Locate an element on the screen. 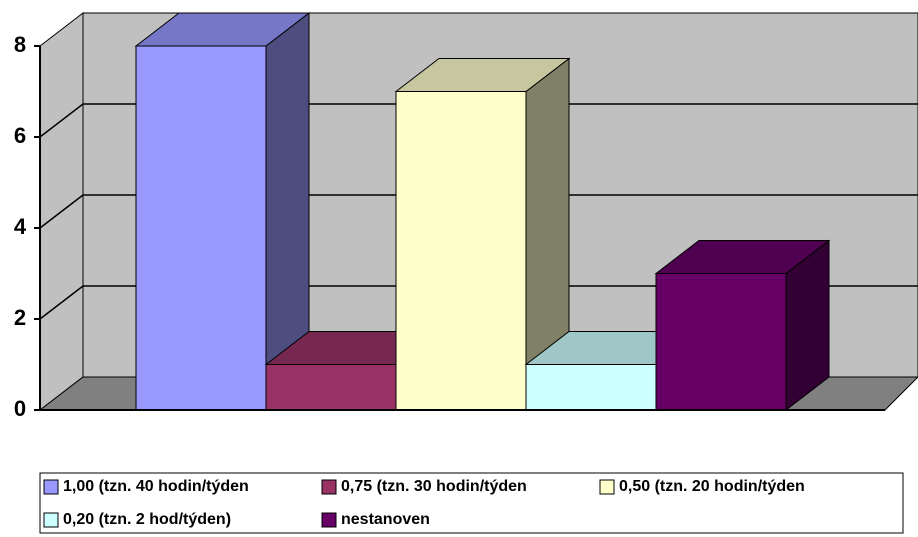 The image size is (918, 537). y-tick-label: 0 is located at coordinates (20, 408).